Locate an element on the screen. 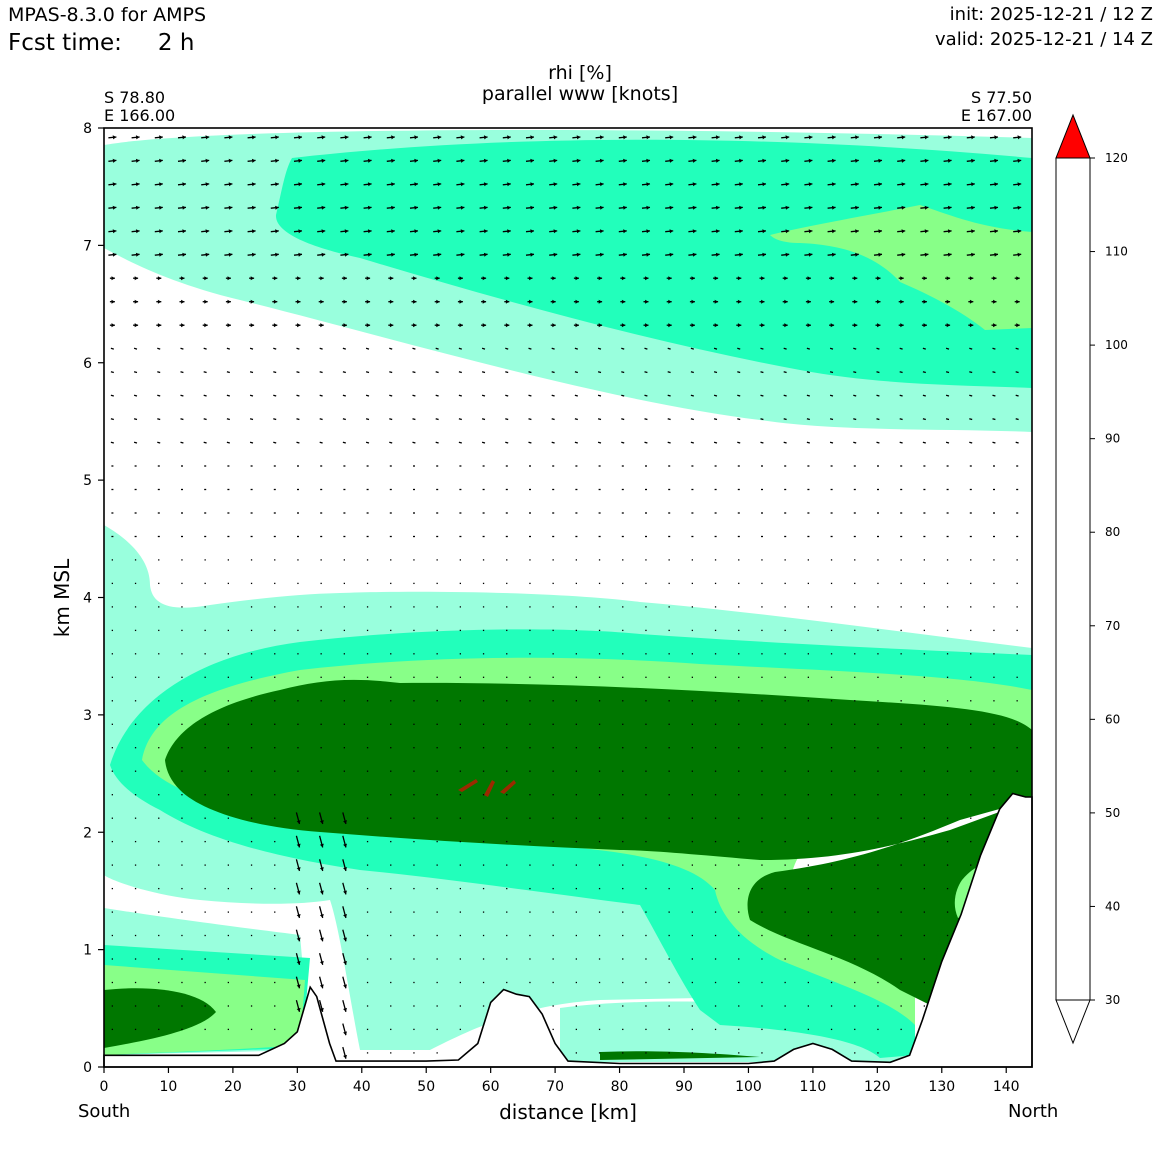  x-tick-label: 120 is located at coordinates (877, 1087).